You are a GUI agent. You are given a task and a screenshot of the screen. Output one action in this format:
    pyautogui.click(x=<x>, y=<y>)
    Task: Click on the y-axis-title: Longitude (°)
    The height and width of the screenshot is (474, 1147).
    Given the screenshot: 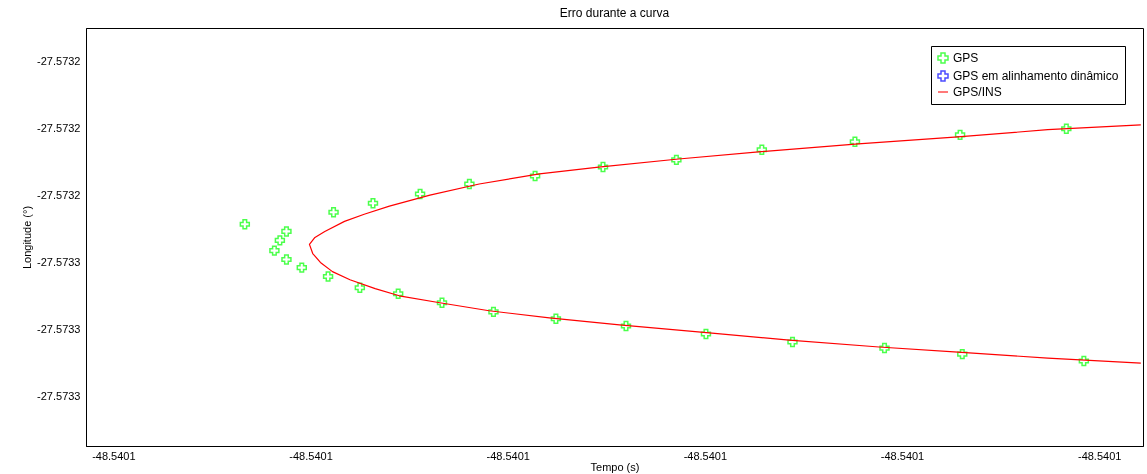 What is the action you would take?
    pyautogui.click(x=27, y=237)
    